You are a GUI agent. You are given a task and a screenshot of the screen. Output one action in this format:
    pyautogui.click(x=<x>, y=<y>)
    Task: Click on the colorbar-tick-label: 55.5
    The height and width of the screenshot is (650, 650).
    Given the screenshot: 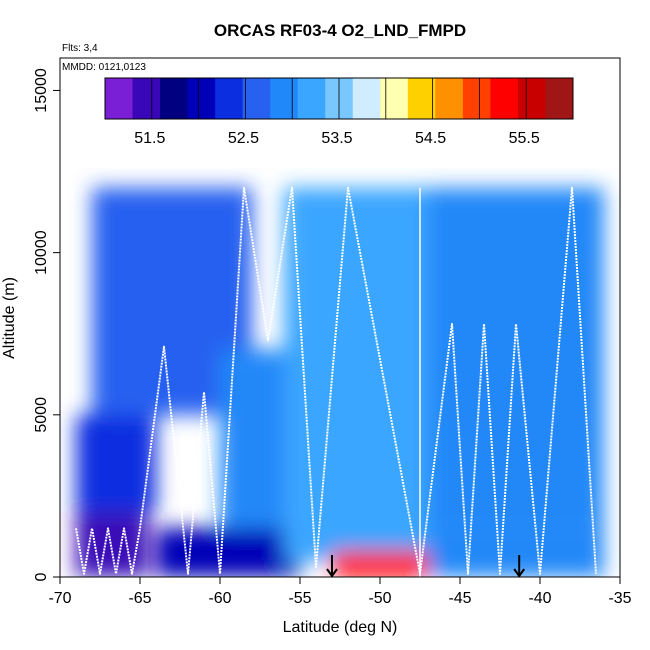 What is the action you would take?
    pyautogui.click(x=524, y=138)
    